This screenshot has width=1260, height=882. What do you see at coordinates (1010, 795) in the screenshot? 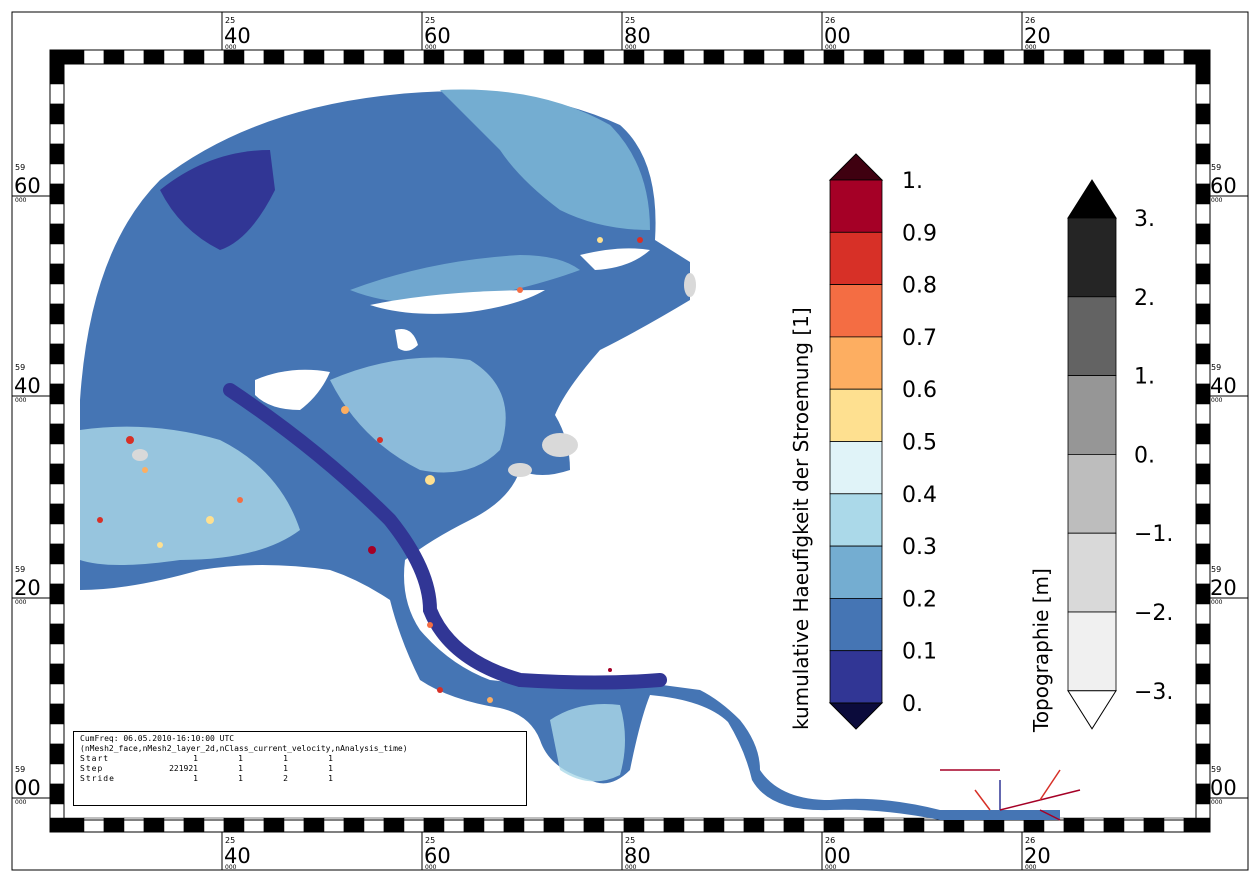
I see `river-branches` at bounding box center [1010, 795].